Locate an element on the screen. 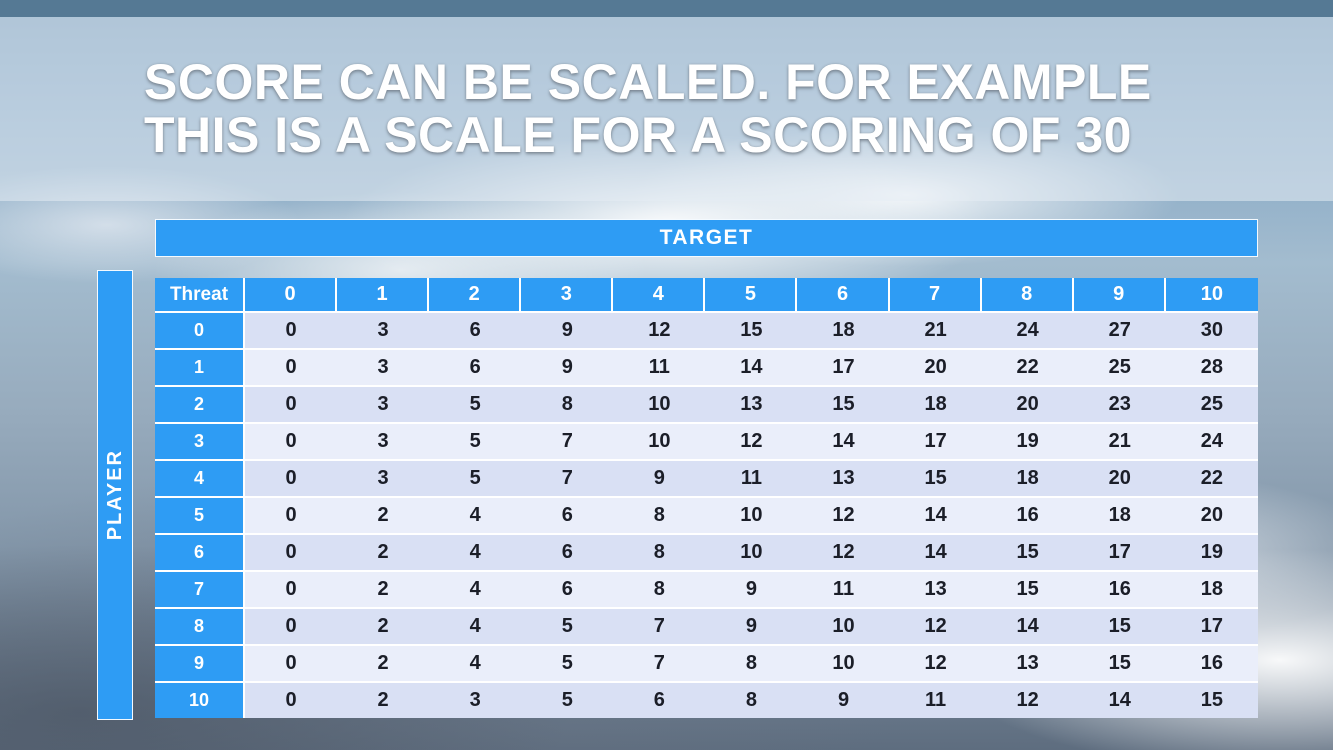 This screenshot has height=750, width=1333. table-row: 3 0 3 5 7 10 12 14 17 19 21 24 is located at coordinates (706, 442).